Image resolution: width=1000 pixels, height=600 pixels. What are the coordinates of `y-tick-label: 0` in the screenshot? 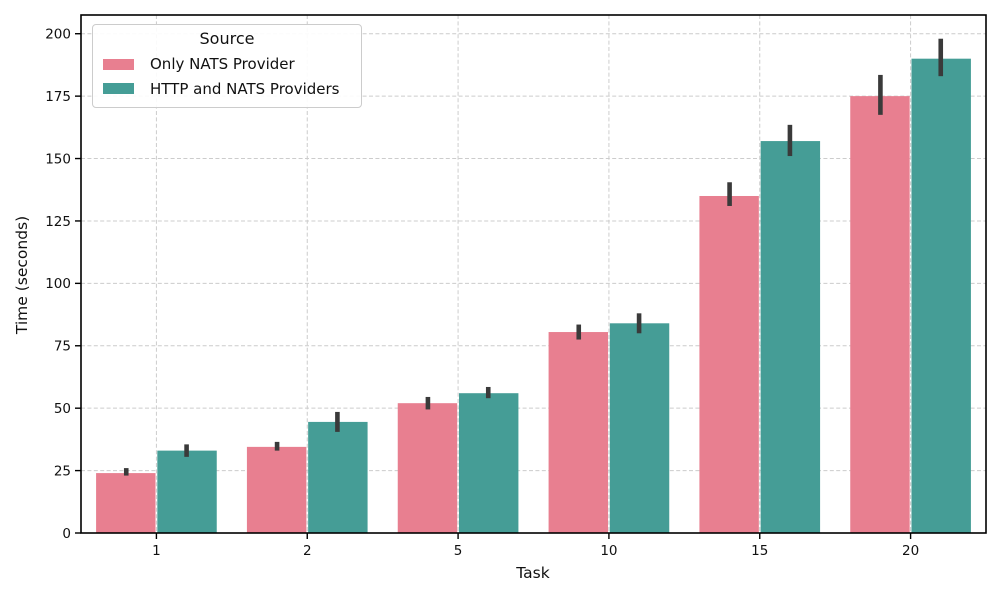 It's located at (66, 534).